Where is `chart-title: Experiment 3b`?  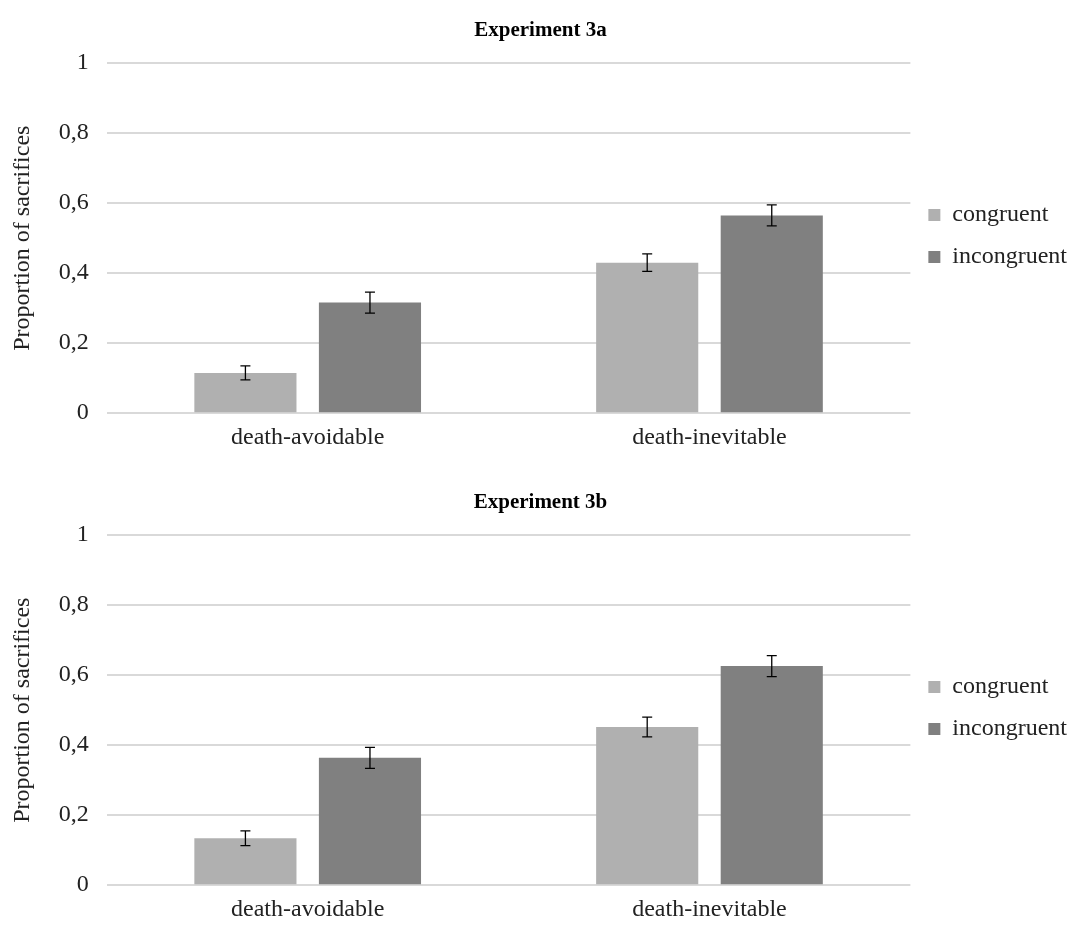 chart-title: Experiment 3b is located at coordinates (540, 501).